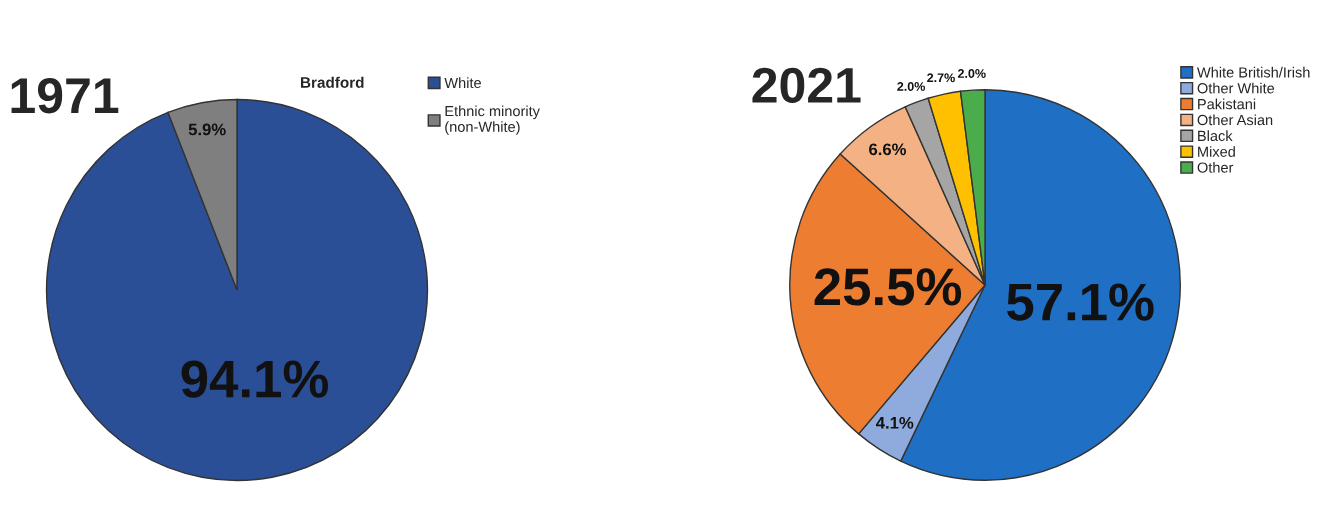 The image size is (1325, 507). I want to click on legend-label: Black, so click(1215, 136).